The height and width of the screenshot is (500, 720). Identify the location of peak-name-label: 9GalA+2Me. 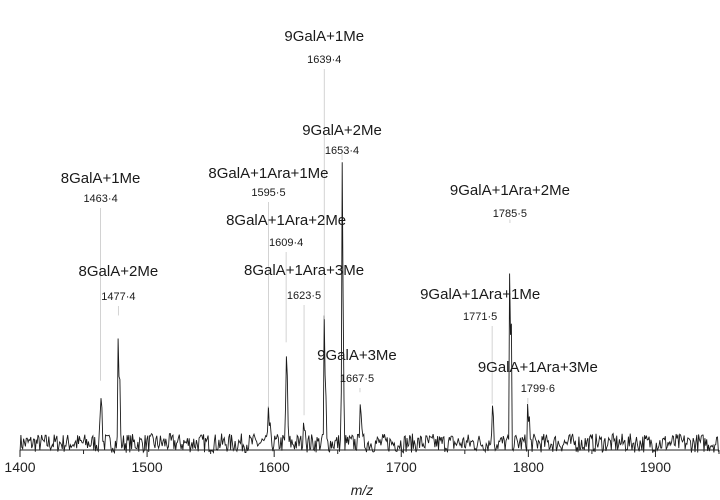
(342, 130).